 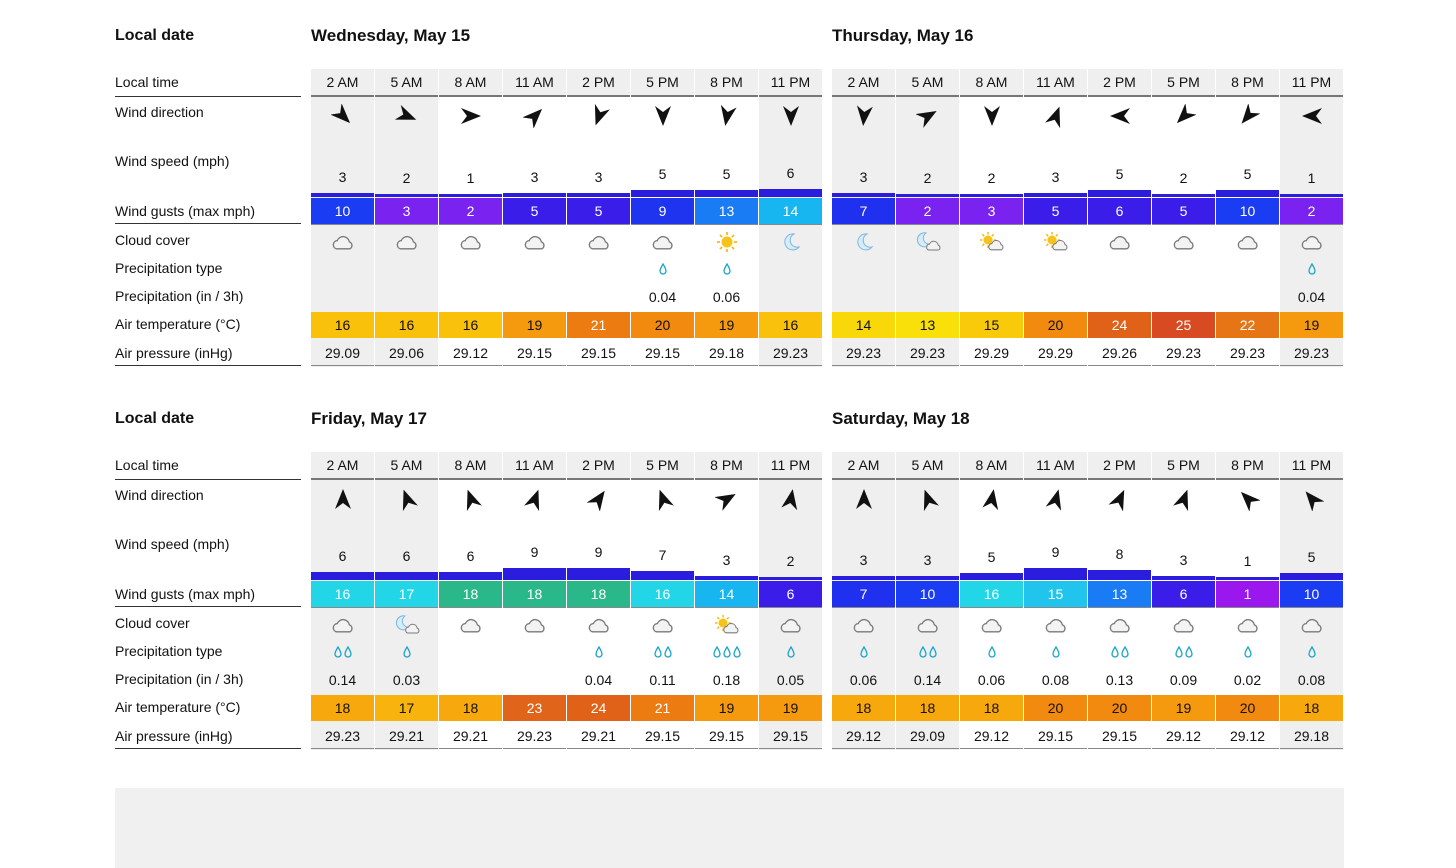 What do you see at coordinates (534, 211) in the screenshot?
I see `wind-gust-cell: 5` at bounding box center [534, 211].